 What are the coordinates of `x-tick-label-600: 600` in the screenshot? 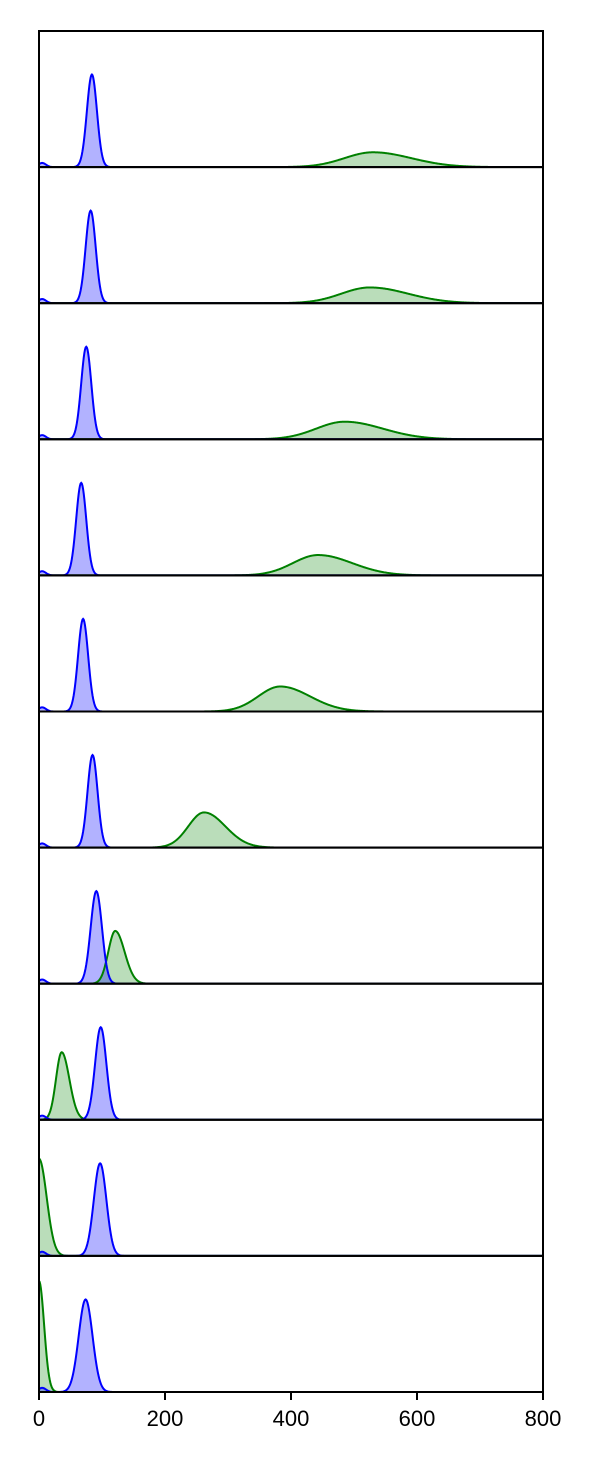 It's located at (417, 1418).